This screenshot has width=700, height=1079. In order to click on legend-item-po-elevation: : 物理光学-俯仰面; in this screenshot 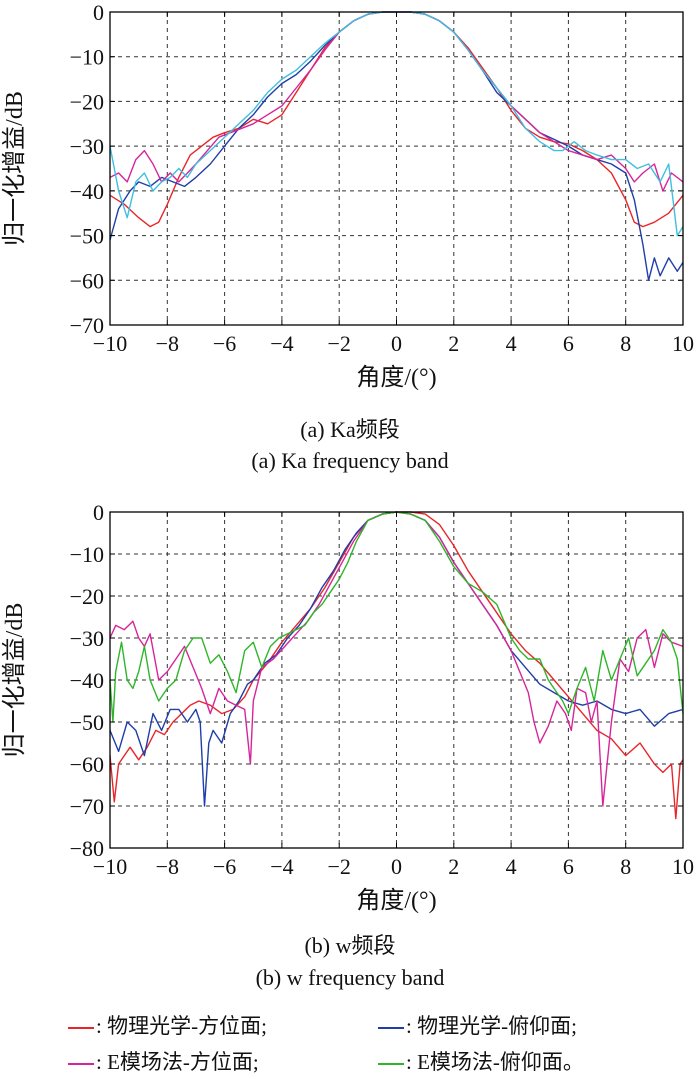, I will do `click(477, 1025)`.